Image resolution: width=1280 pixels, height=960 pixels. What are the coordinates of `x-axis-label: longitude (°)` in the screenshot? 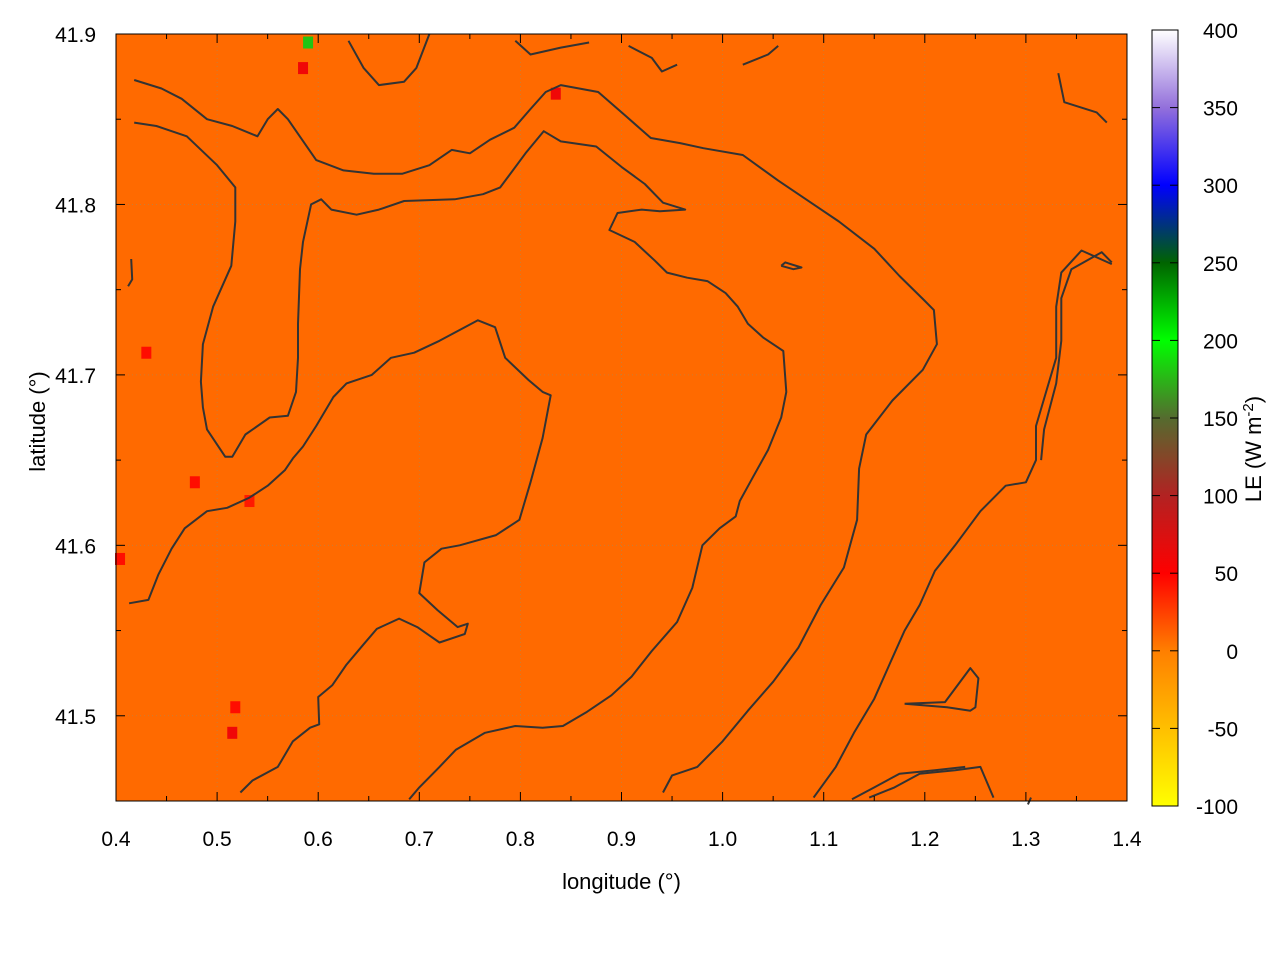 It's located at (621, 881).